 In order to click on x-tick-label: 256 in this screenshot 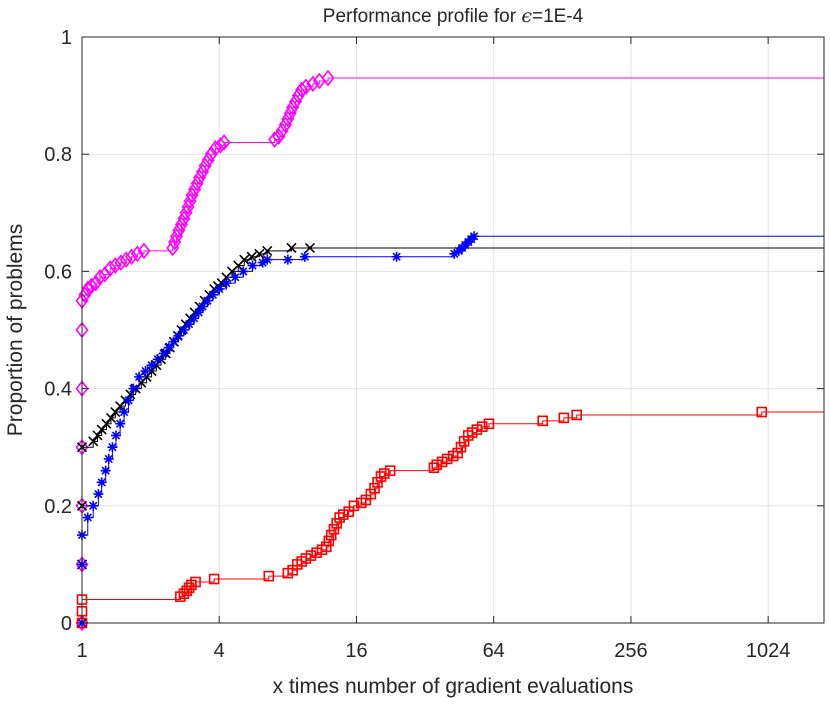, I will do `click(630, 651)`.